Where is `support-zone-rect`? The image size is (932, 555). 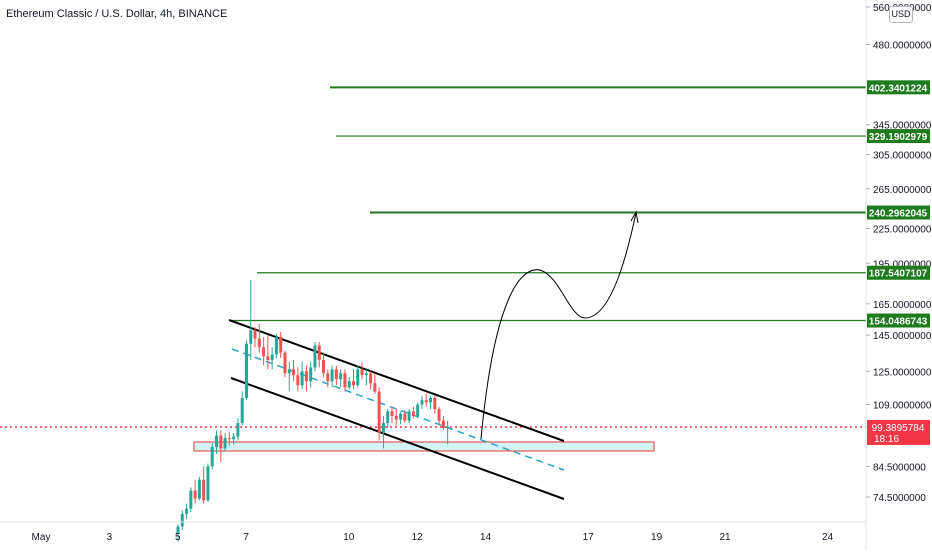
support-zone-rect is located at coordinates (424, 446).